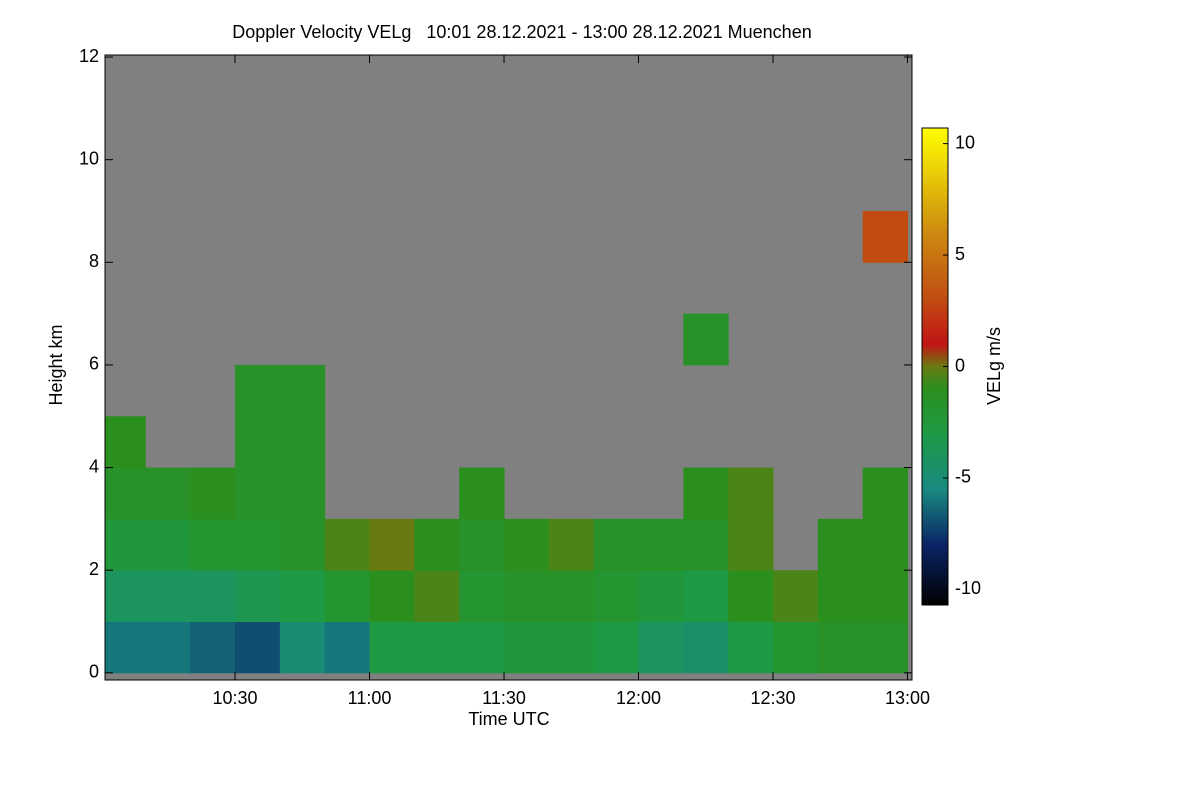 Image resolution: width=1200 pixels, height=800 pixels. What do you see at coordinates (94, 672) in the screenshot?
I see `y-tick-label: 0` at bounding box center [94, 672].